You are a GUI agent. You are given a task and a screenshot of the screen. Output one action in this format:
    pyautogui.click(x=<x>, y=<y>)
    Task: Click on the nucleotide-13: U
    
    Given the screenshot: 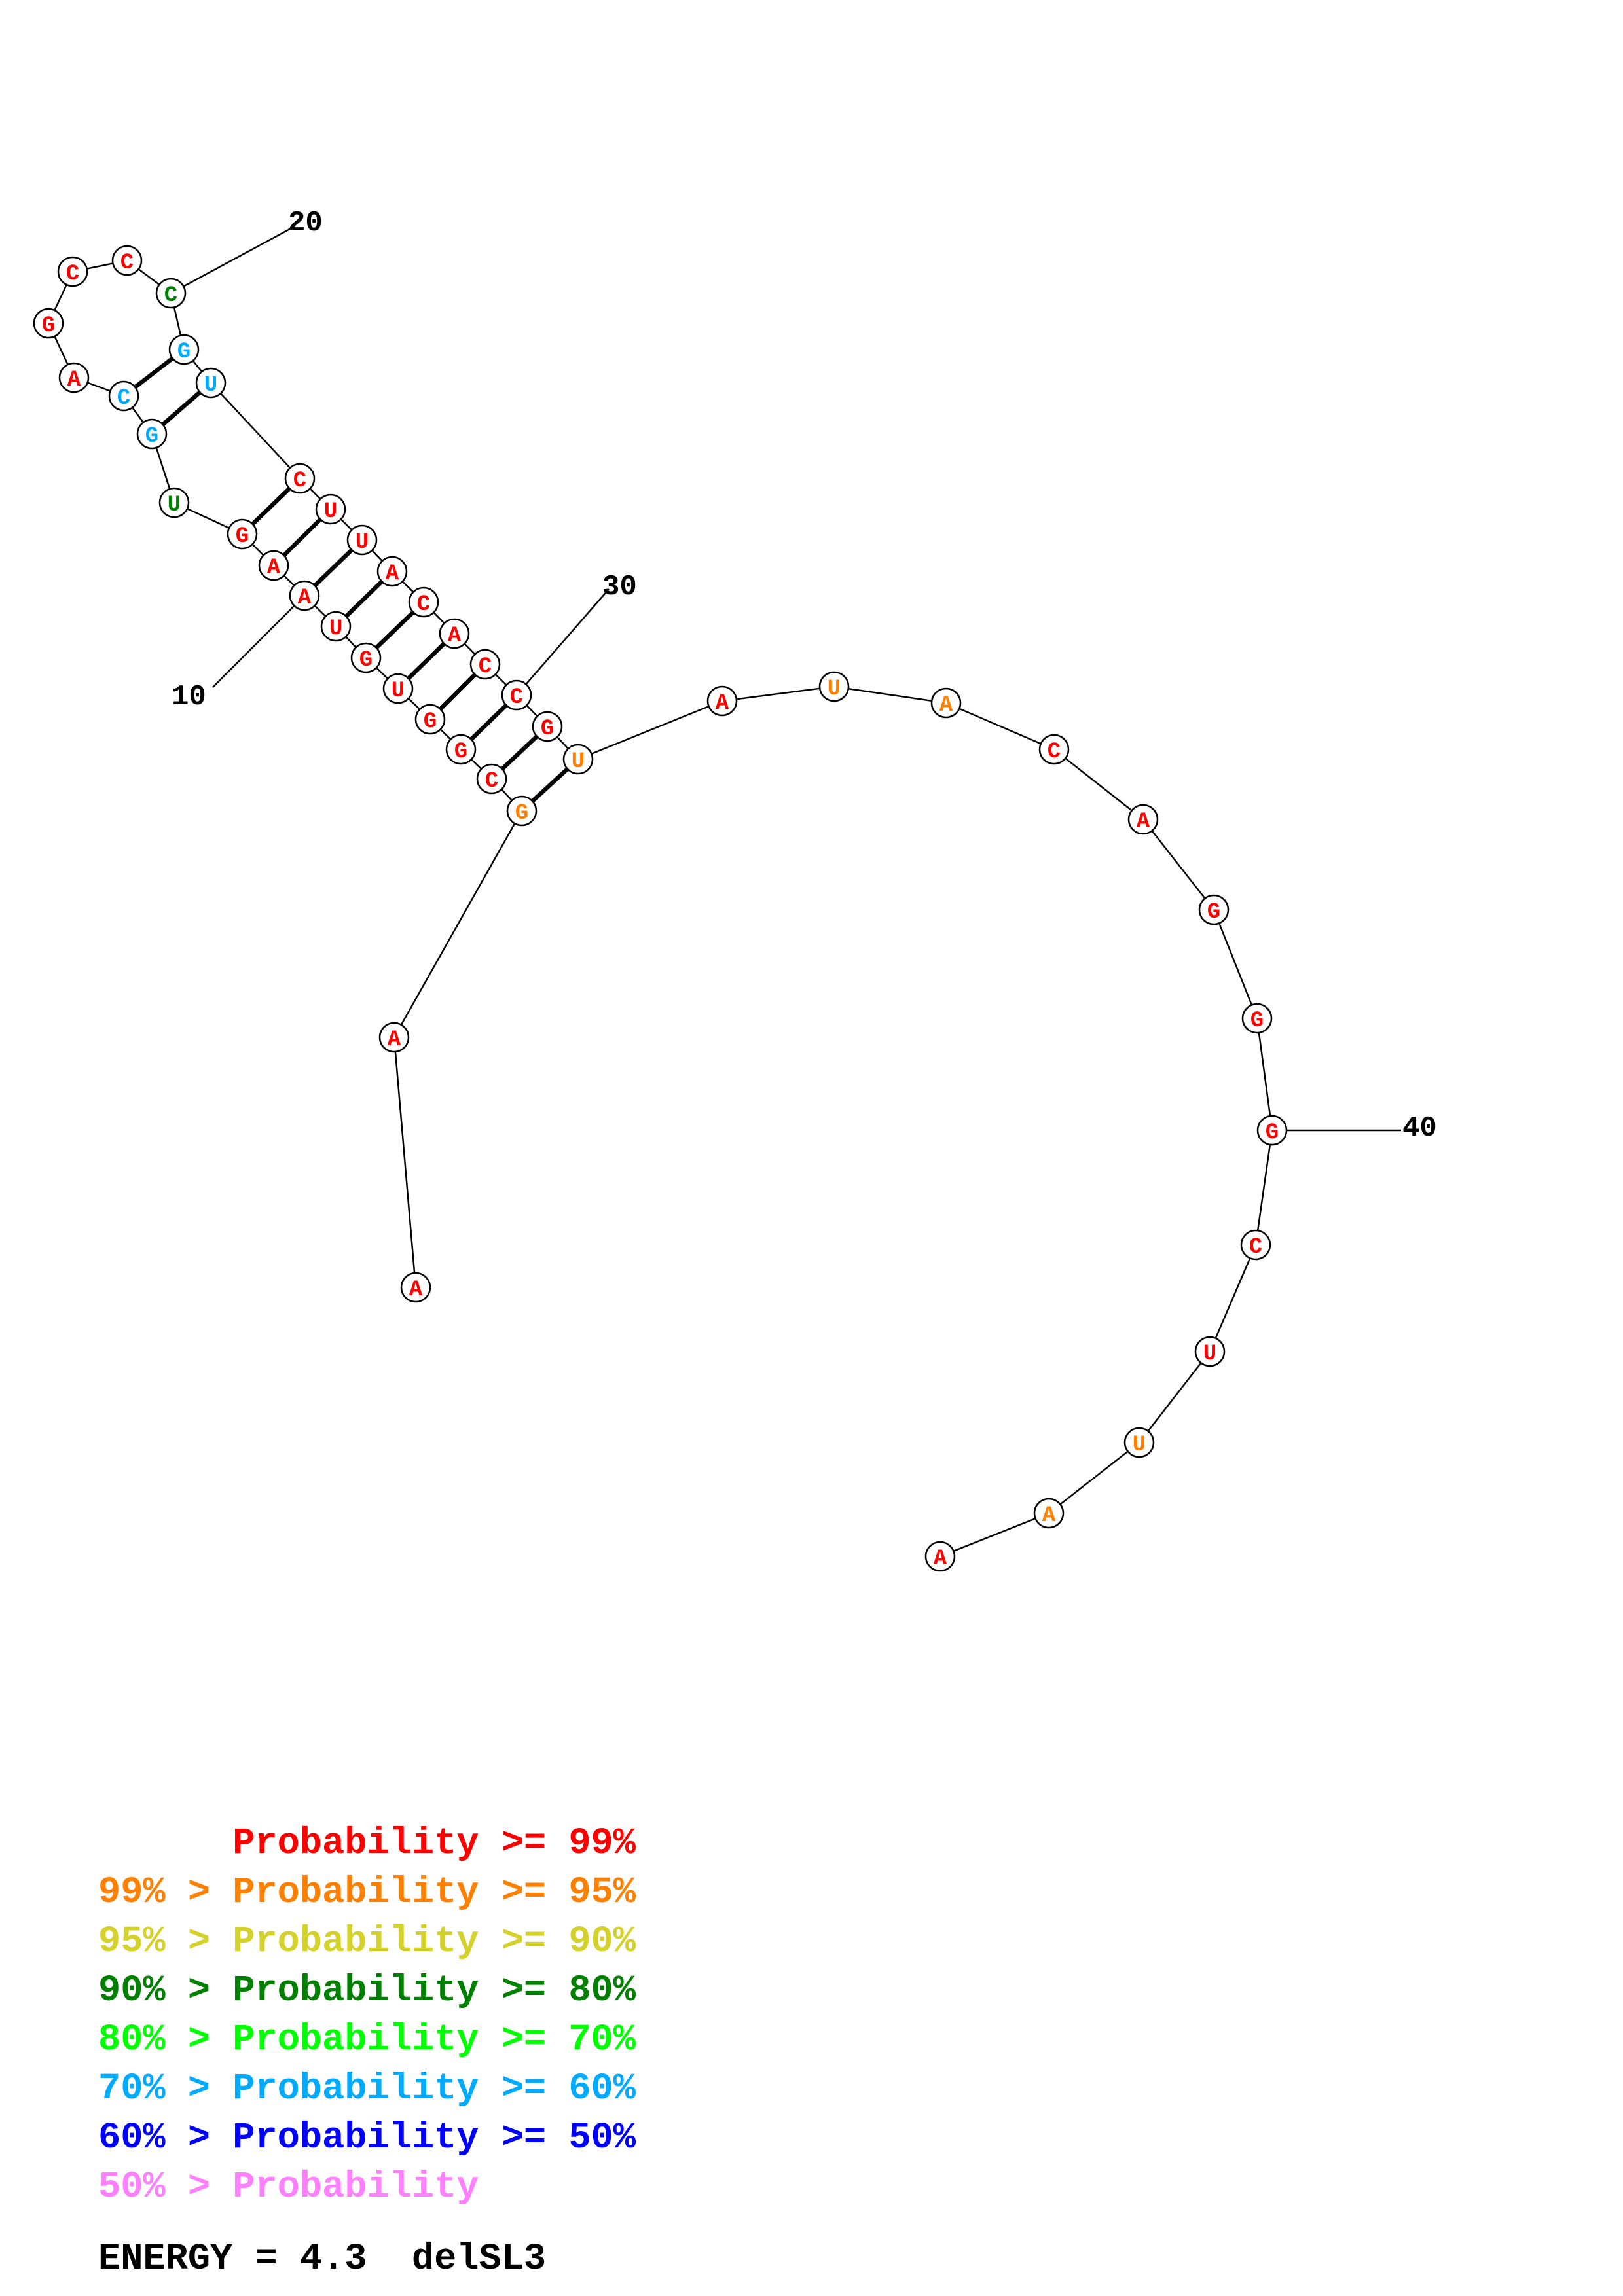 What is the action you would take?
    pyautogui.click(x=174, y=502)
    